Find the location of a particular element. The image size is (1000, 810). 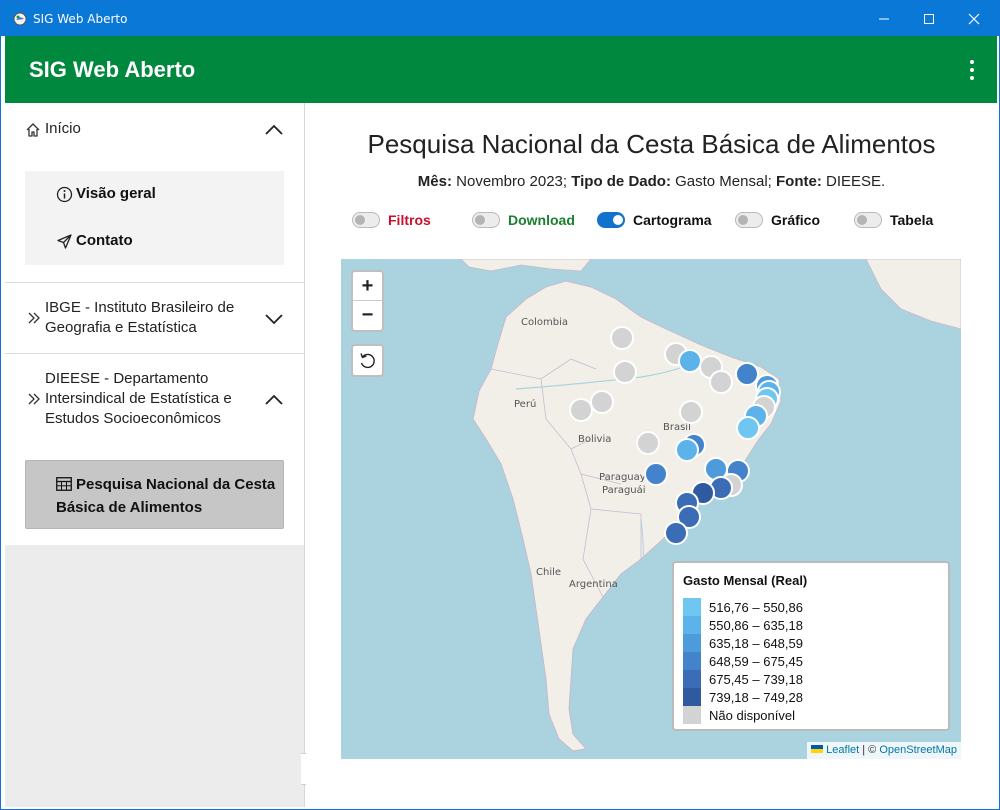

sidebar-submenu-inicio: Visão geral Contato is located at coordinates (154, 218).